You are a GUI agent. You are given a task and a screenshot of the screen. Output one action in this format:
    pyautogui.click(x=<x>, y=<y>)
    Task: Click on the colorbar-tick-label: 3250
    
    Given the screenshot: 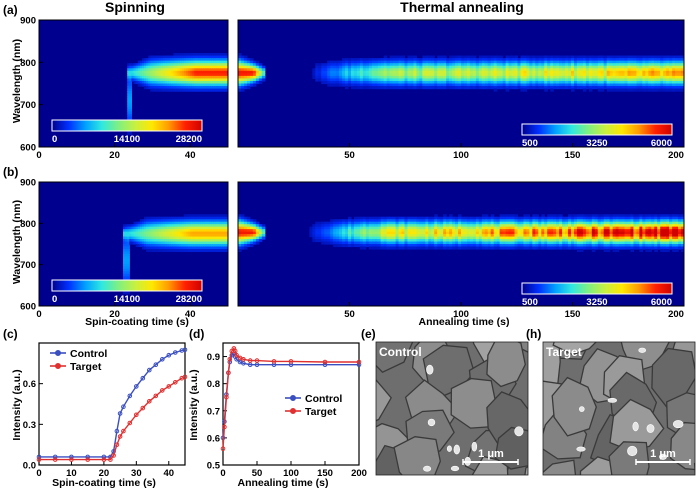 What is the action you would take?
    pyautogui.click(x=596, y=143)
    